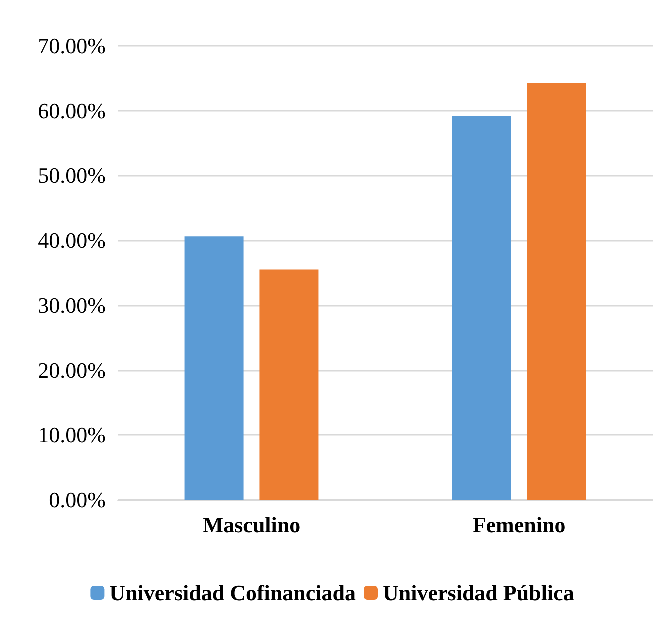  What do you see at coordinates (72, 241) in the screenshot?
I see `y-tick-label: 40.00%` at bounding box center [72, 241].